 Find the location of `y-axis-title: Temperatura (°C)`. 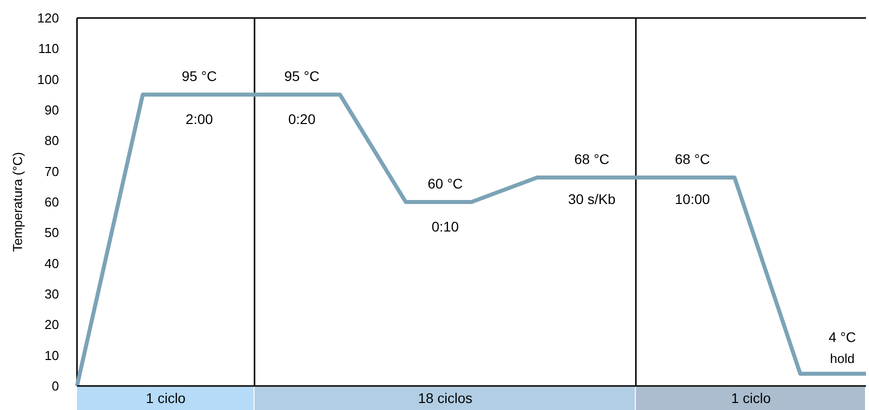

y-axis-title: Temperatura (°C) is located at coordinates (17, 202).